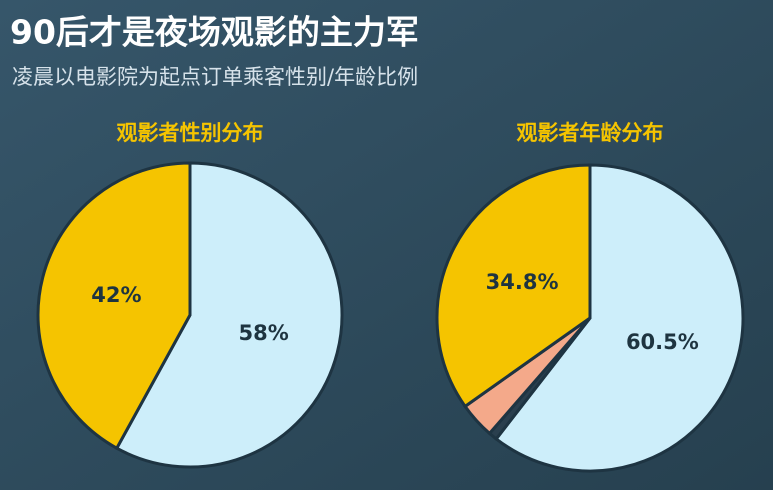  I want to click on data-label: 34.8%, so click(522, 282).